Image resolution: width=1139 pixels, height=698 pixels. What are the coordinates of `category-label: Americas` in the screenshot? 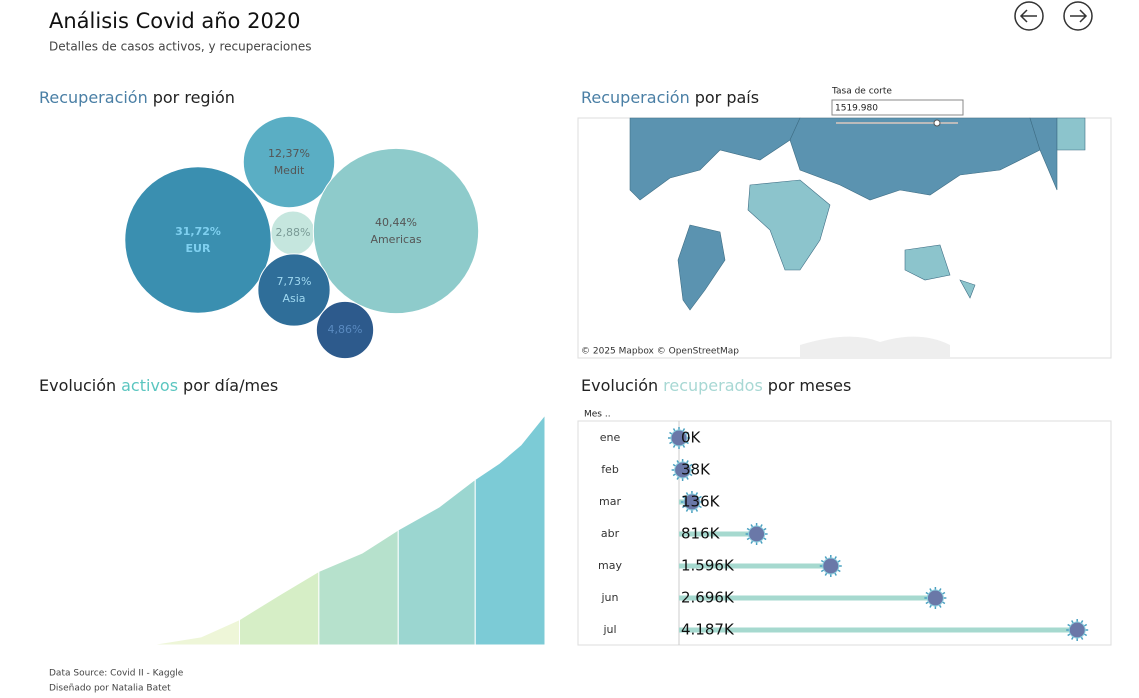 It's located at (395, 239).